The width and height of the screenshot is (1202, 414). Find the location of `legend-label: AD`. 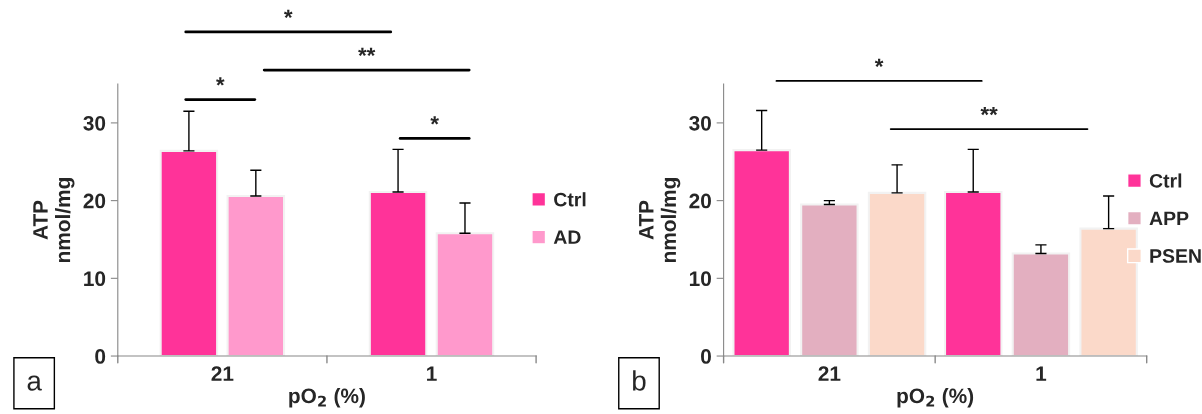

legend-label: AD is located at coordinates (567, 237).